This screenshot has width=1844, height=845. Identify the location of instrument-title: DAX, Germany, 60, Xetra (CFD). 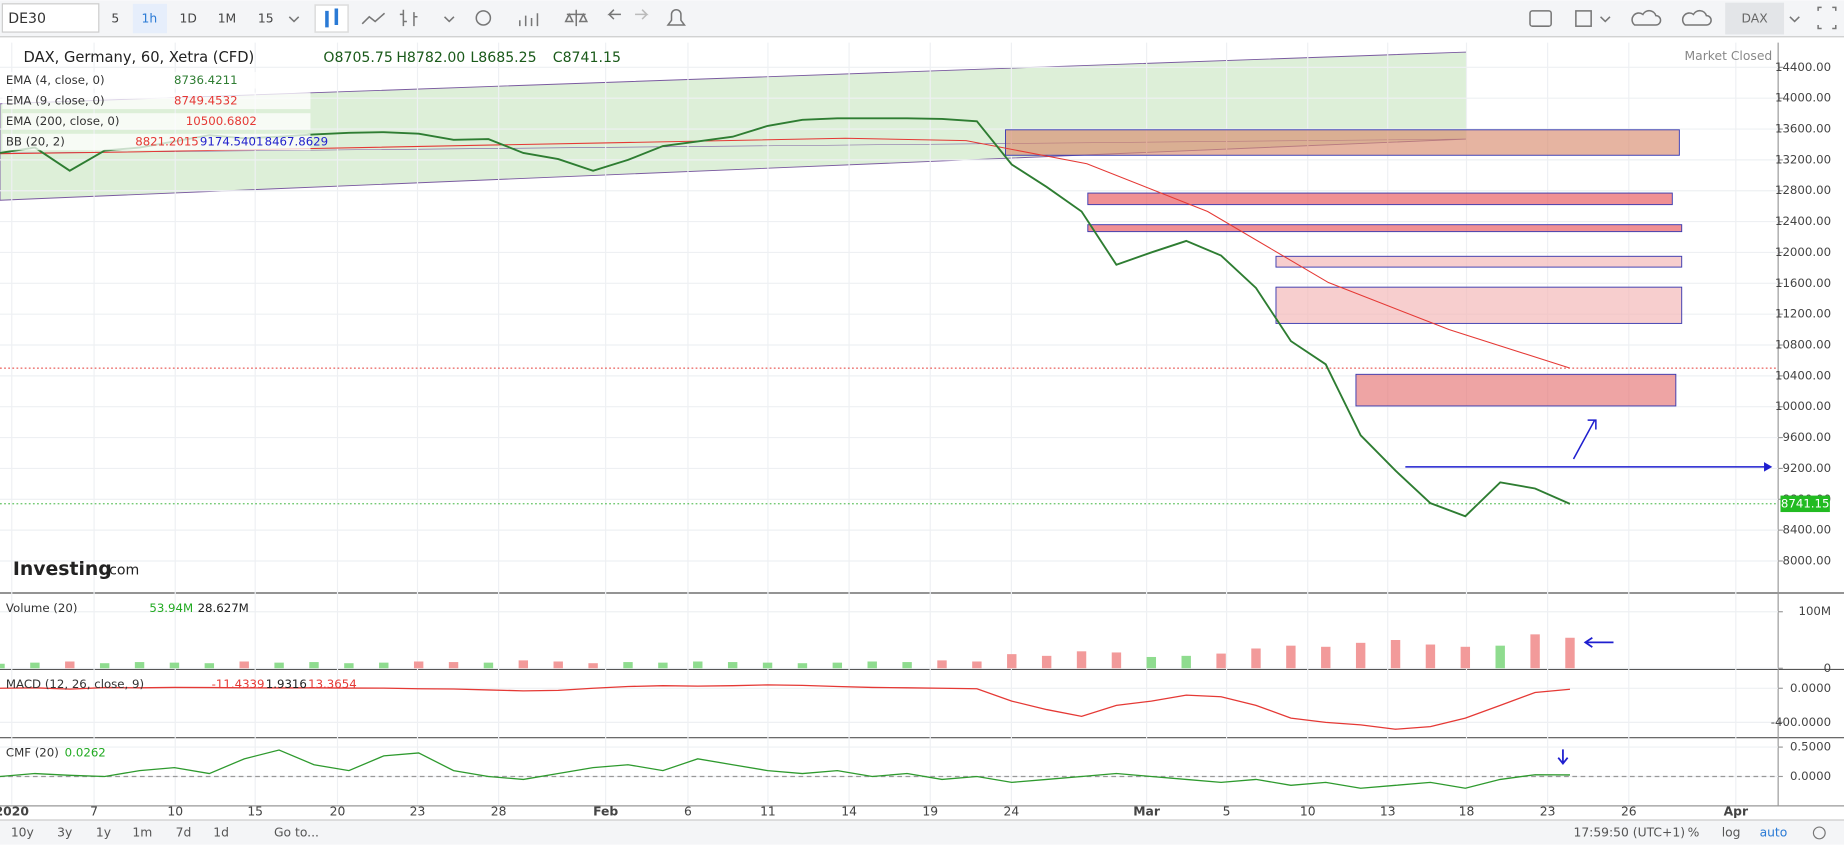
(139, 57).